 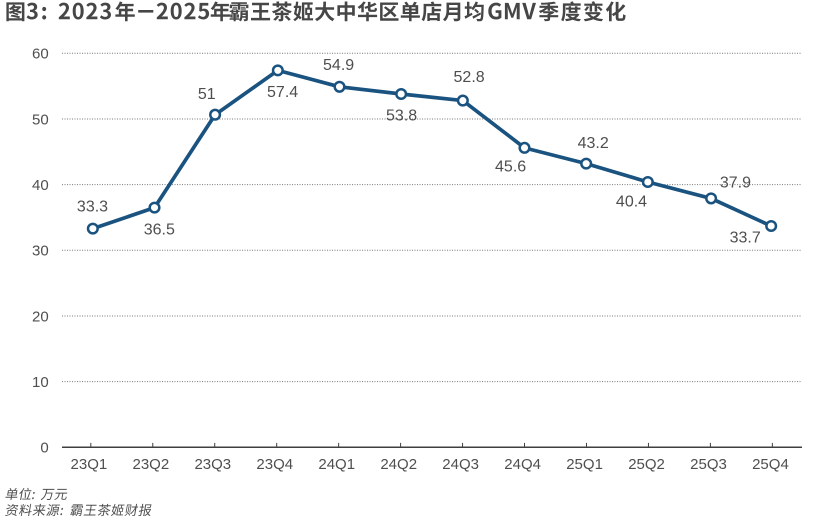 I want to click on svg-text: 54.9, so click(x=338, y=65).